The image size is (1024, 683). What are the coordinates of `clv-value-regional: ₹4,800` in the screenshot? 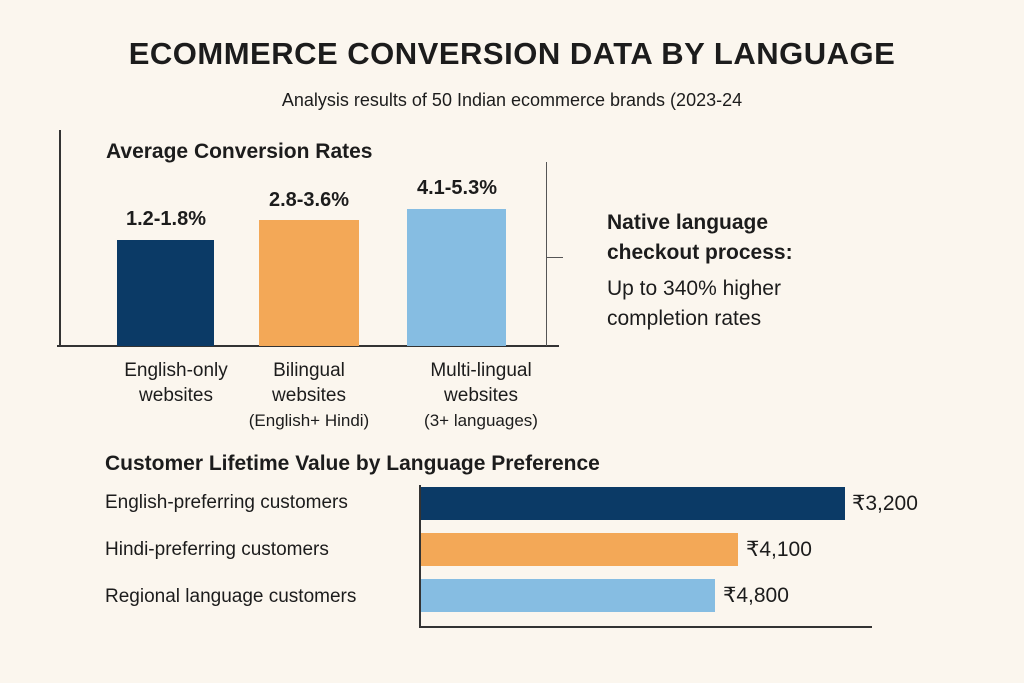 It's located at (756, 595).